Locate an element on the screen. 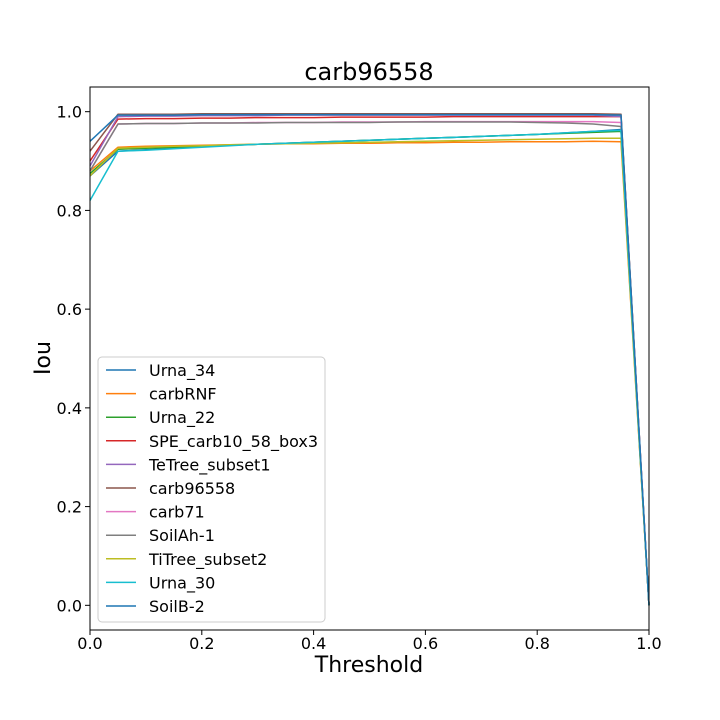  x-tick-label: 0.4 is located at coordinates (313, 643).